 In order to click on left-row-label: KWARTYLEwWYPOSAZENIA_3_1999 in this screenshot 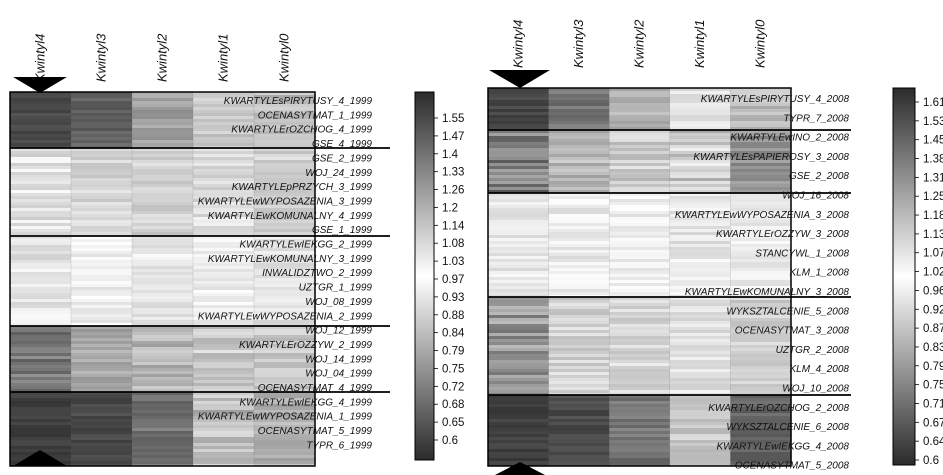, I will do `click(285, 201)`.